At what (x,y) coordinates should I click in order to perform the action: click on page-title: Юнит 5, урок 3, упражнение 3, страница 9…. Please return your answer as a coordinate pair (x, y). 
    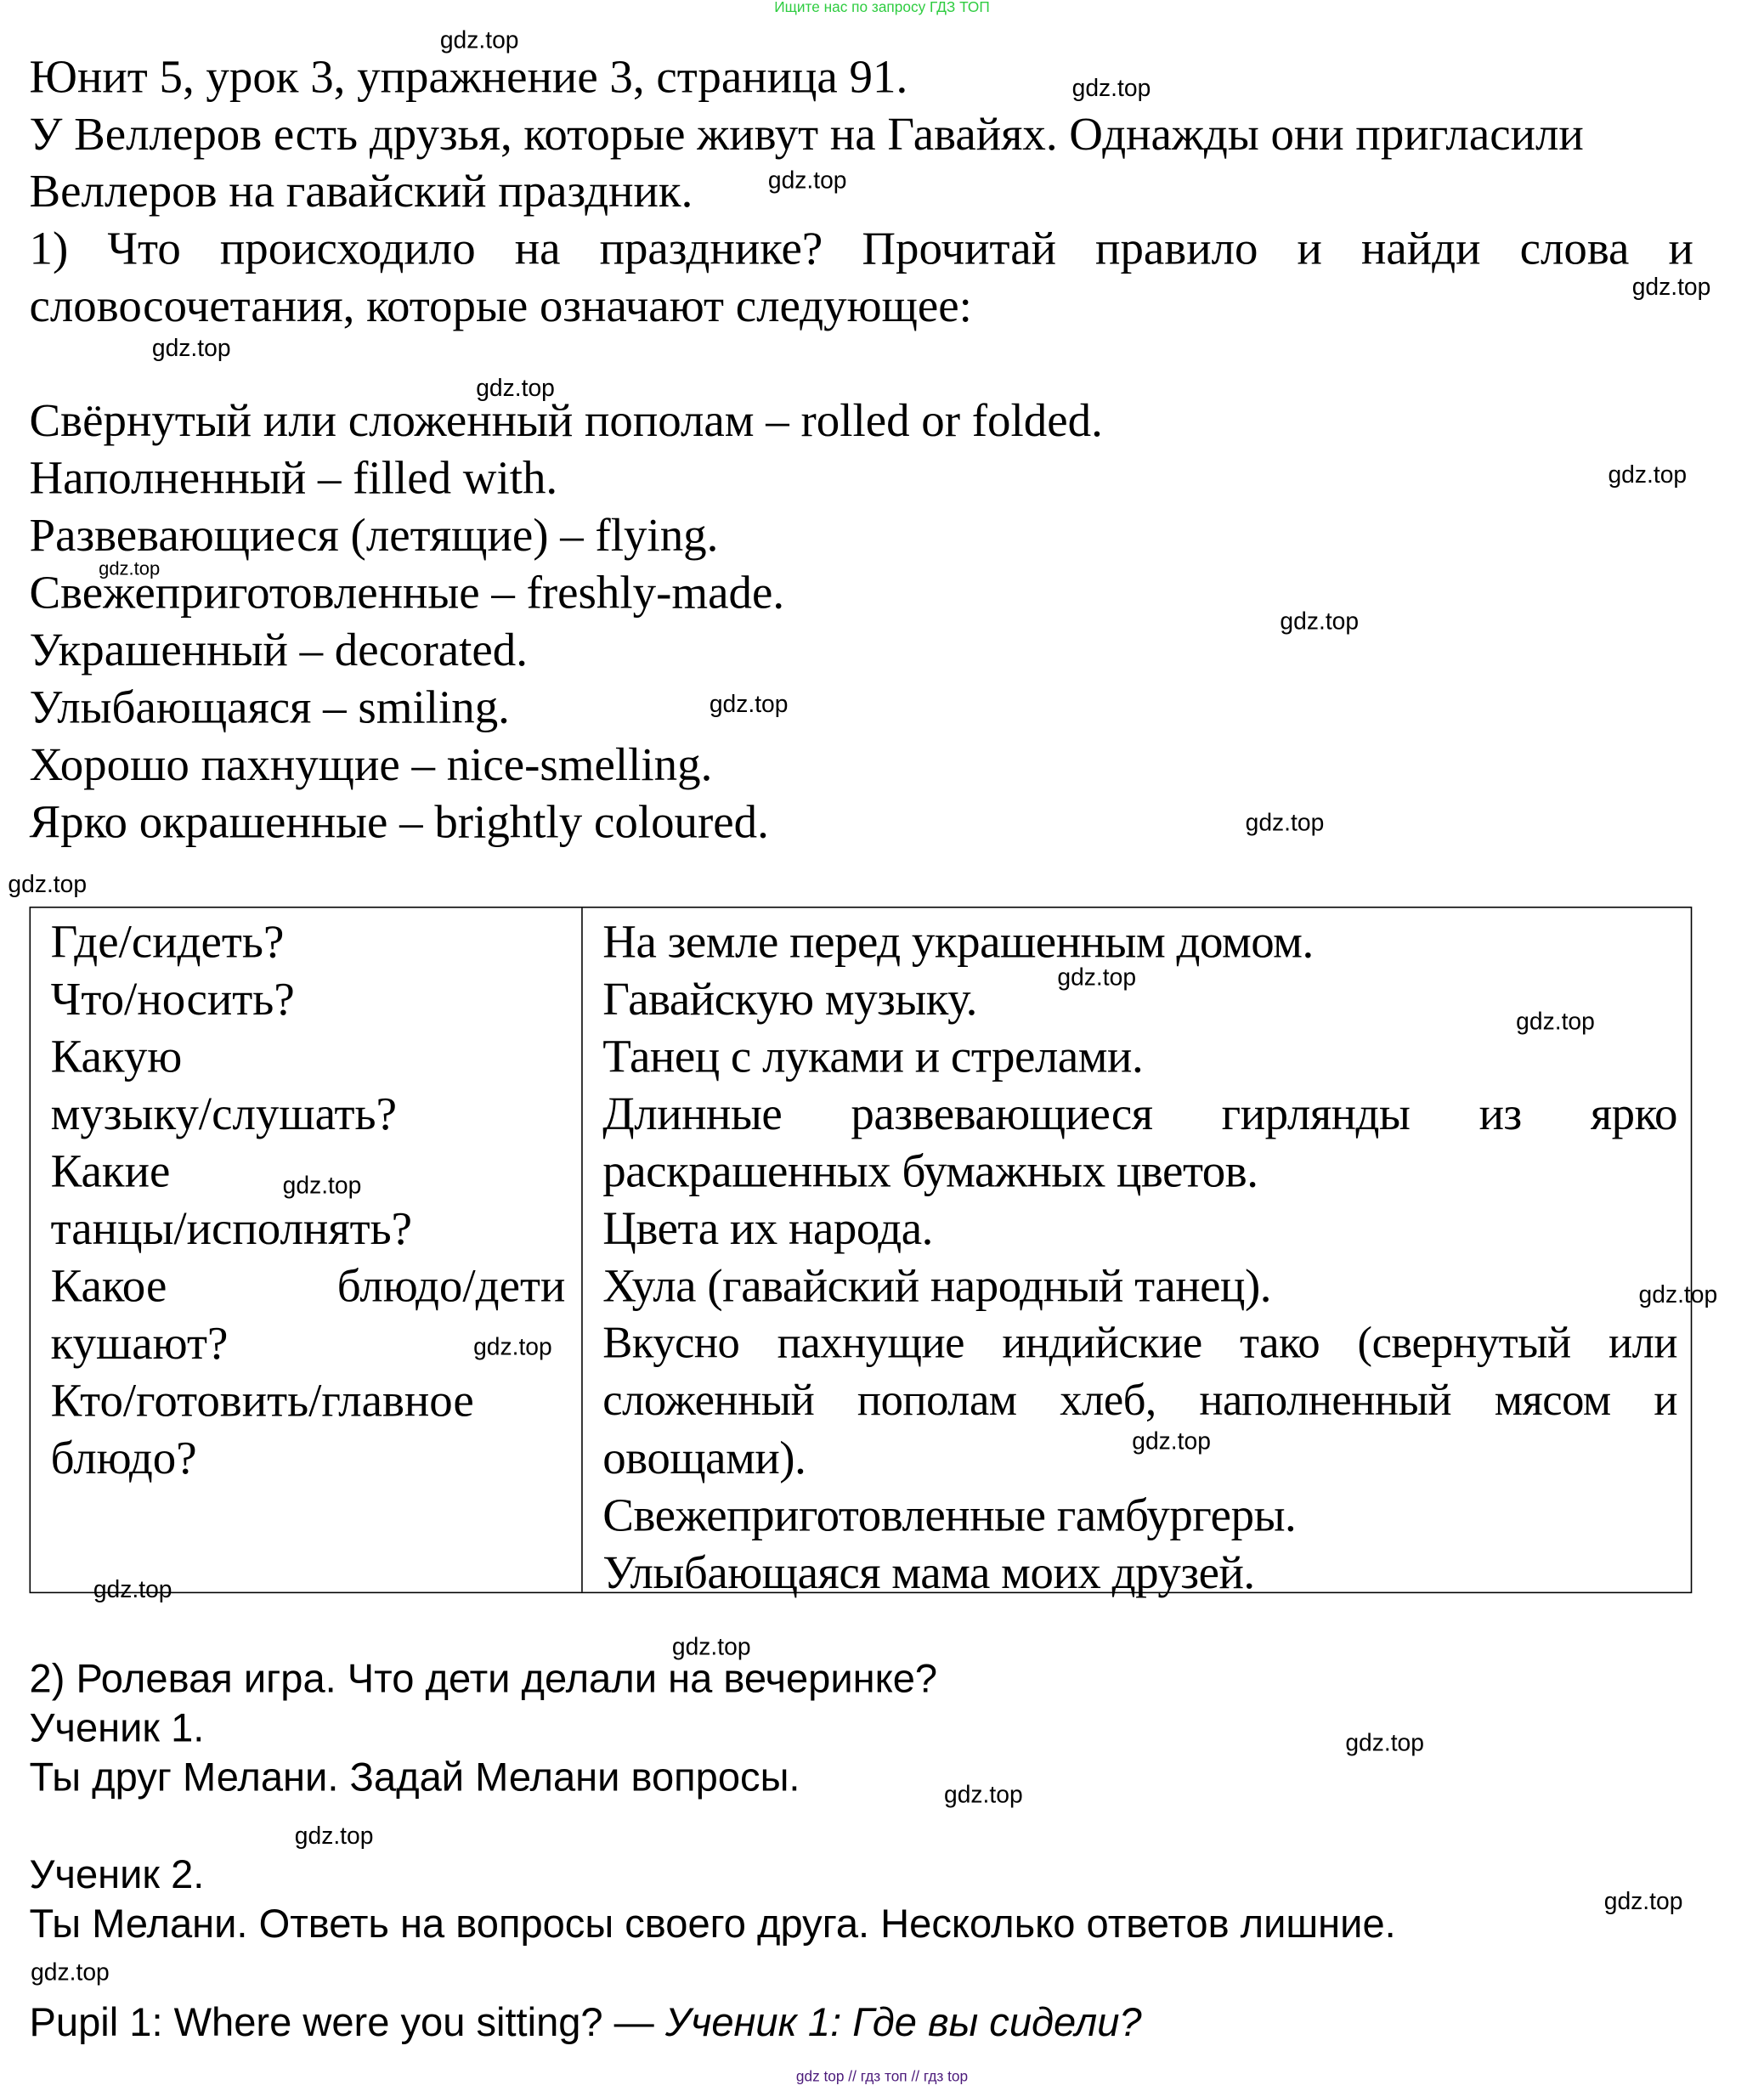
    Looking at the image, I should click on (468, 77).